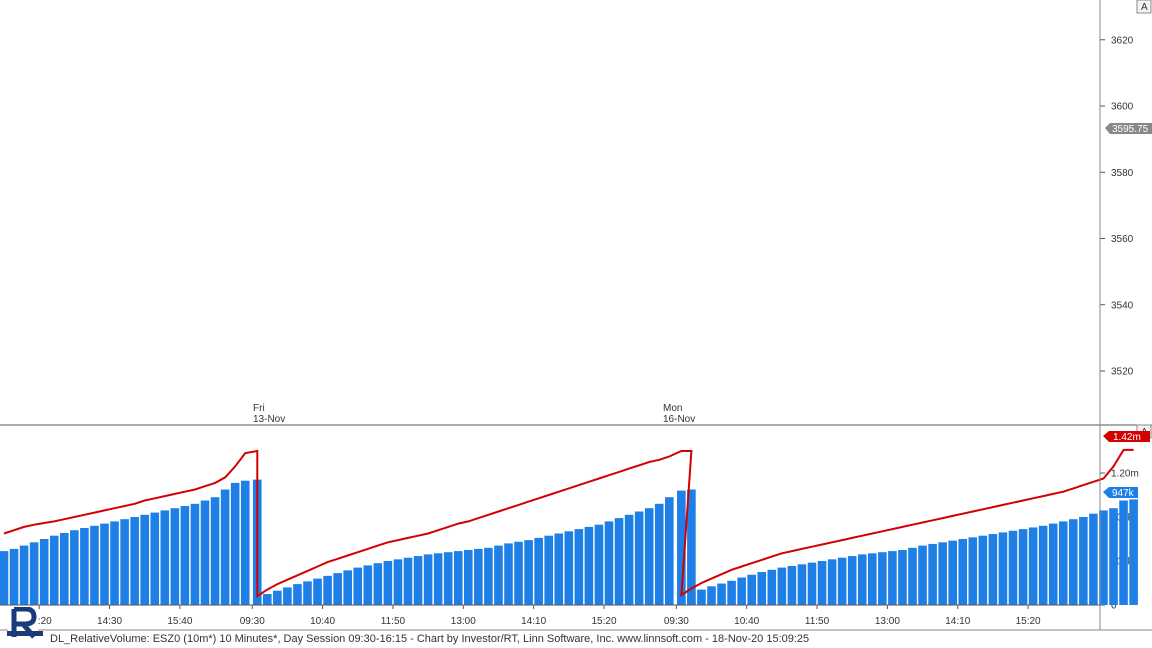 The height and width of the screenshot is (648, 1152). What do you see at coordinates (1120, 493) in the screenshot?
I see `volume-bar-marker: 947k` at bounding box center [1120, 493].